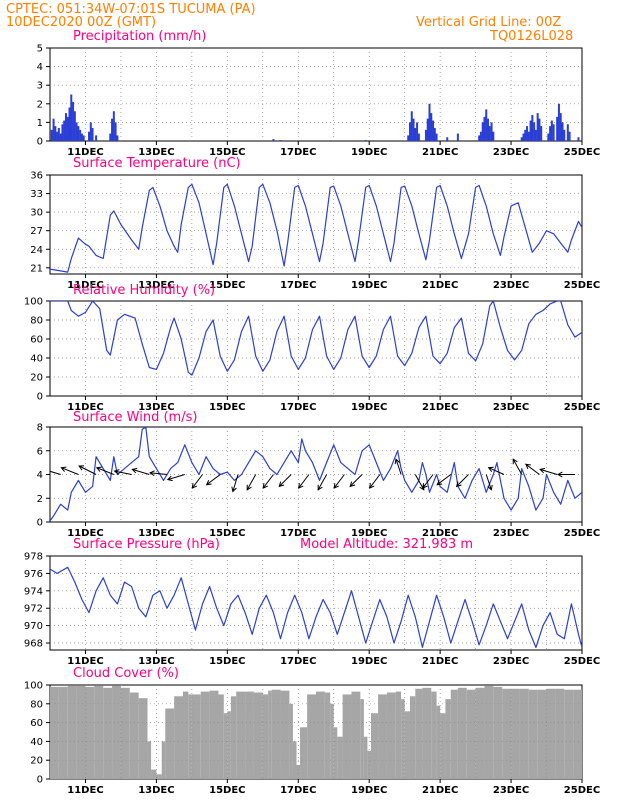 The width and height of the screenshot is (618, 800). I want to click on rh-title: Relative Humidity (%), so click(144, 290).